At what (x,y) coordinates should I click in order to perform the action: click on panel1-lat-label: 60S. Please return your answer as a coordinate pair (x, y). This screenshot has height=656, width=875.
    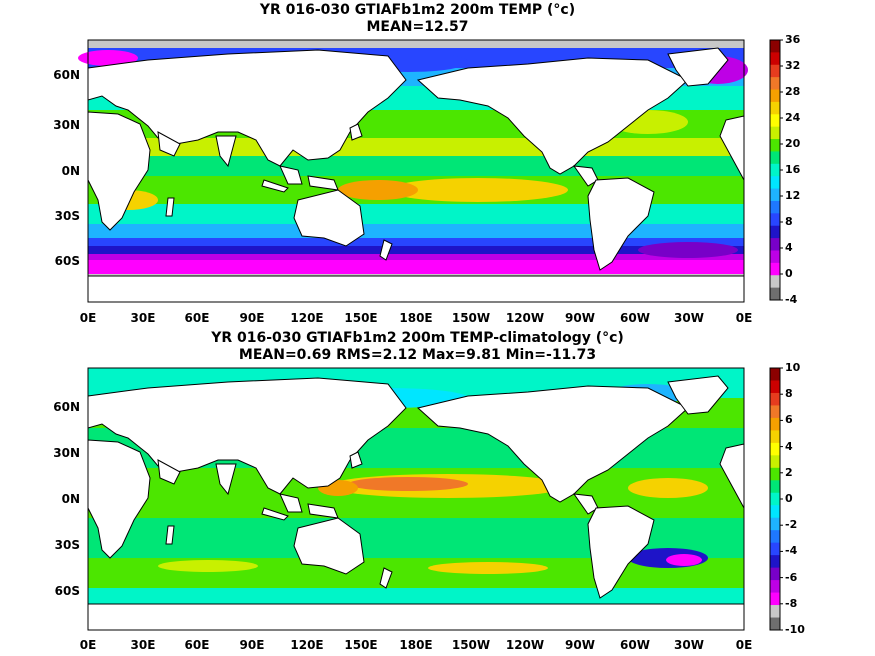
    Looking at the image, I should click on (67, 261).